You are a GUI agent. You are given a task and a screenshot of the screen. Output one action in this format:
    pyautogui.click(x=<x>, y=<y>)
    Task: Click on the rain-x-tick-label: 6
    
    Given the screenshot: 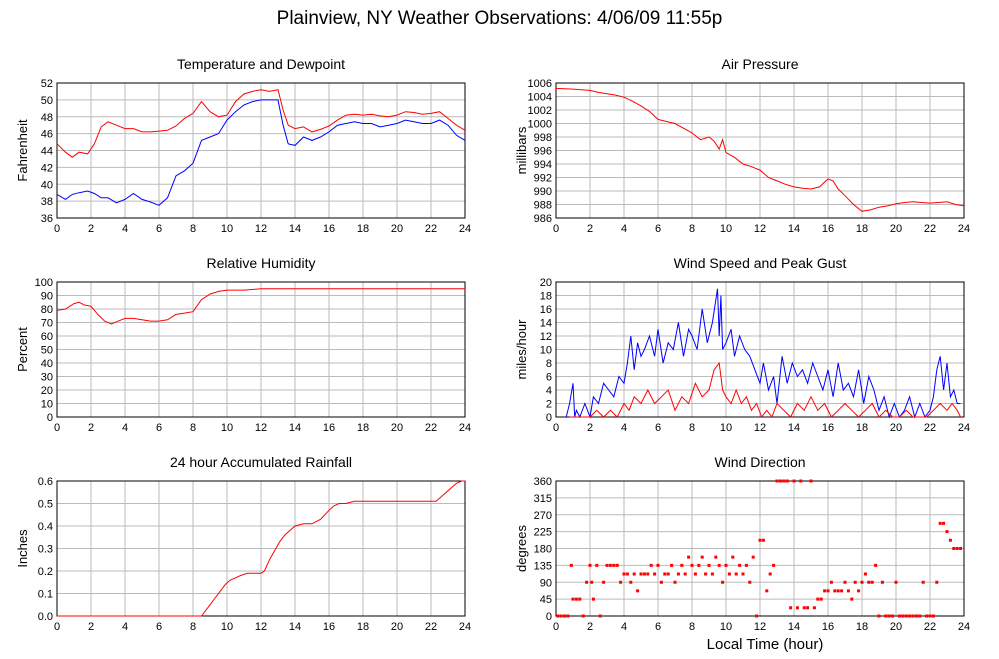 What is the action you would take?
    pyautogui.click(x=159, y=627)
    